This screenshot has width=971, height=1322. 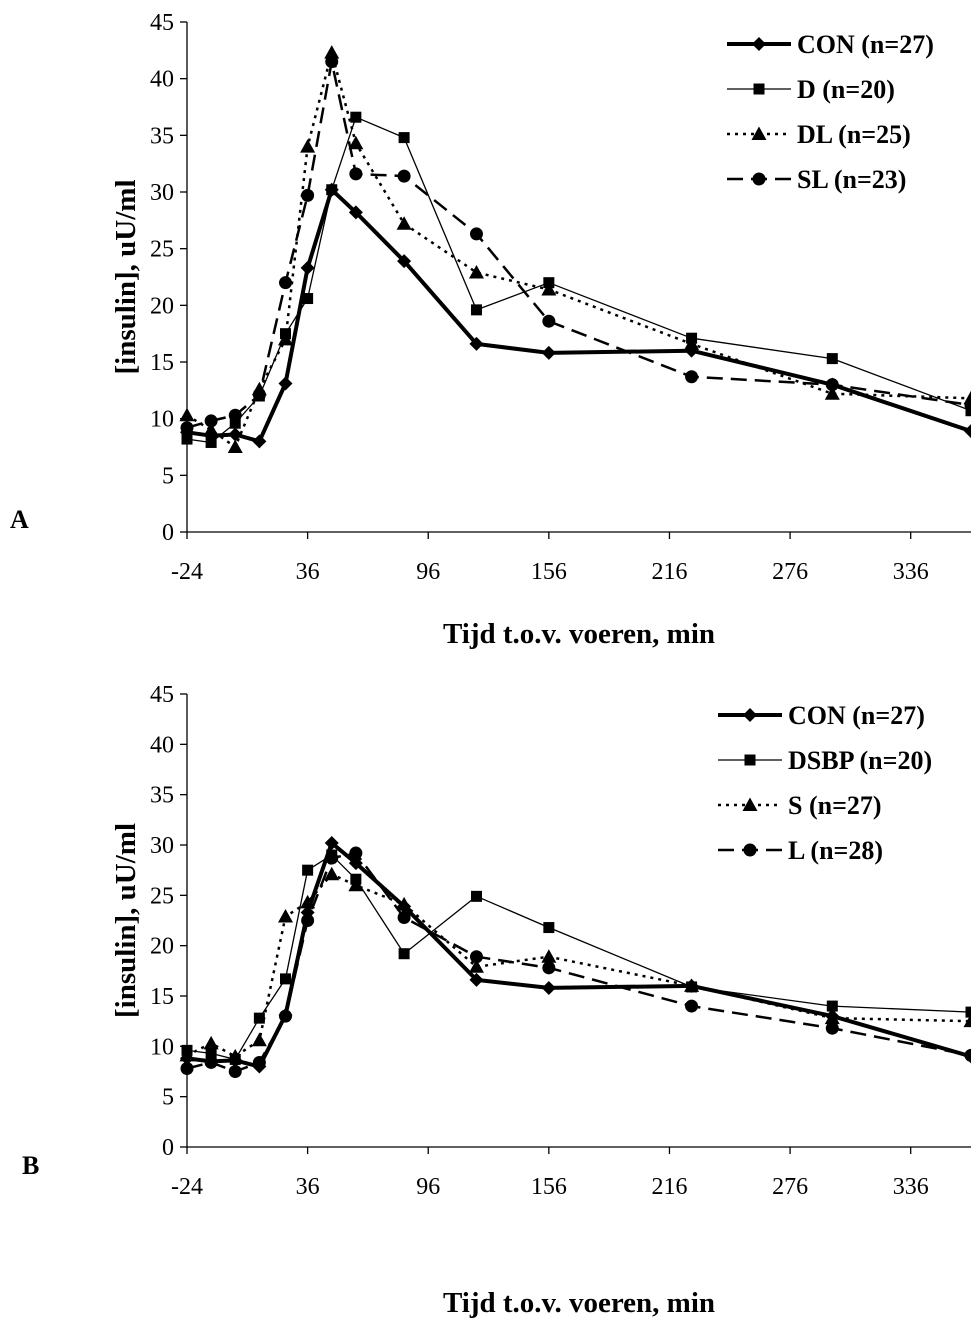 What do you see at coordinates (835, 850) in the screenshot?
I see `legend-label: L (n=28)` at bounding box center [835, 850].